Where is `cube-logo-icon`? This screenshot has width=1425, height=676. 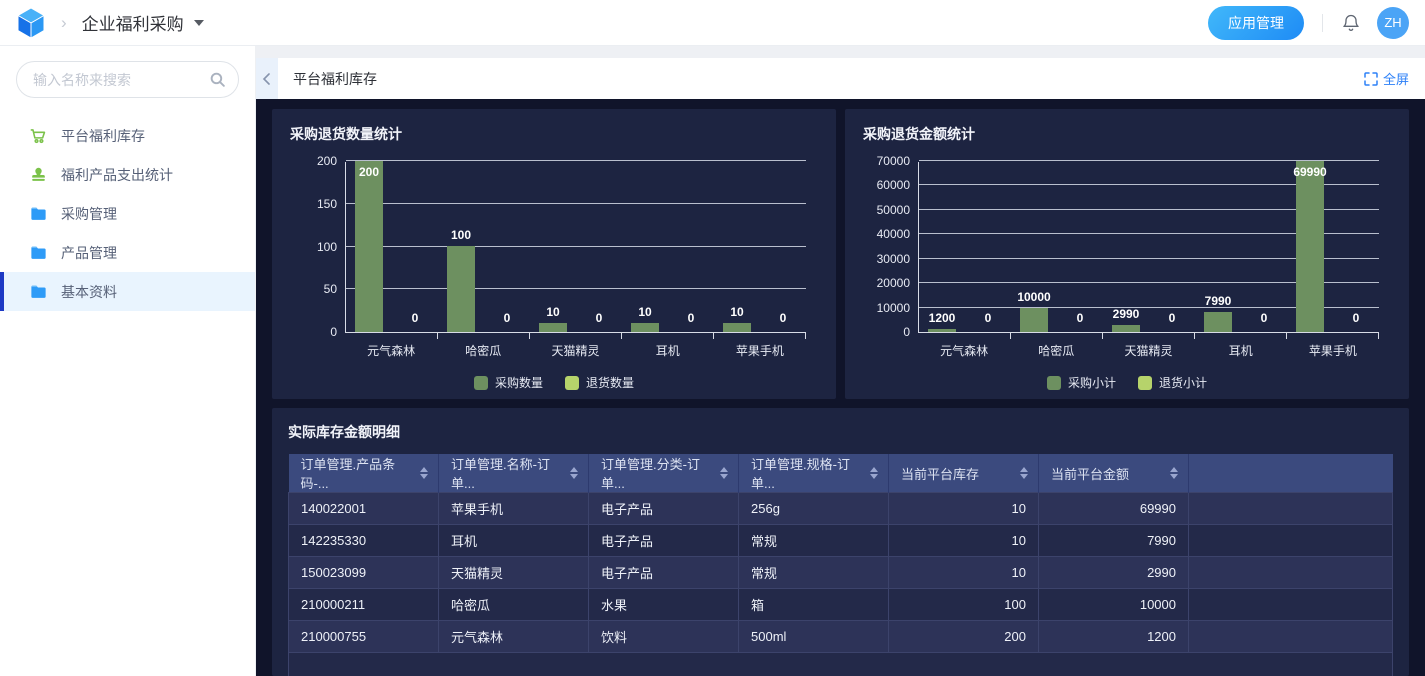 cube-logo-icon is located at coordinates (31, 23).